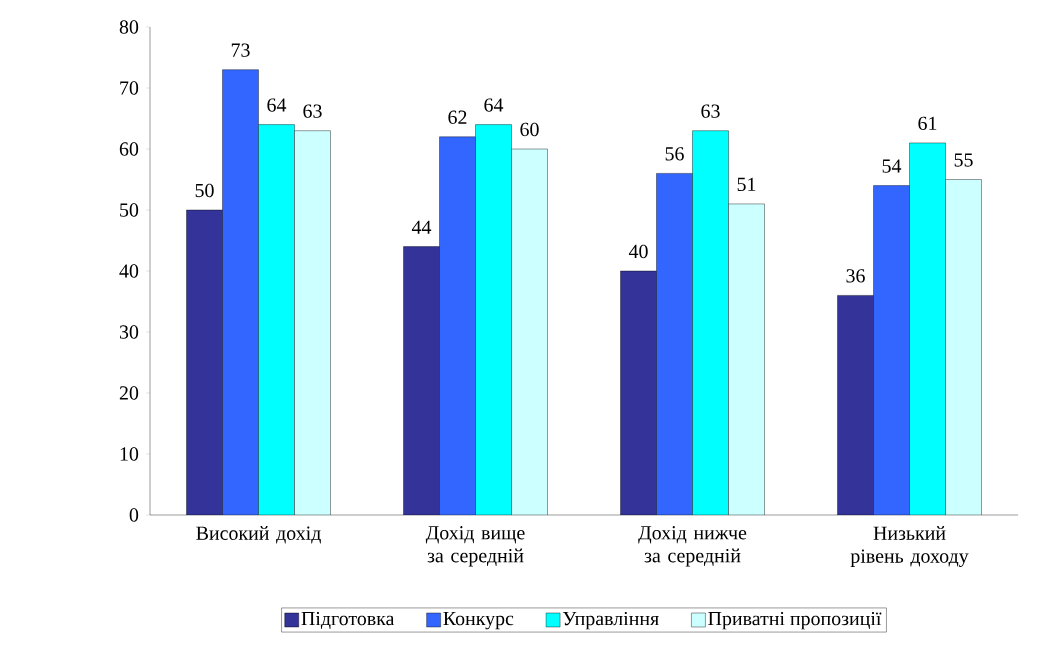 The width and height of the screenshot is (1059, 659). I want to click on data-label: 60, so click(529, 129).